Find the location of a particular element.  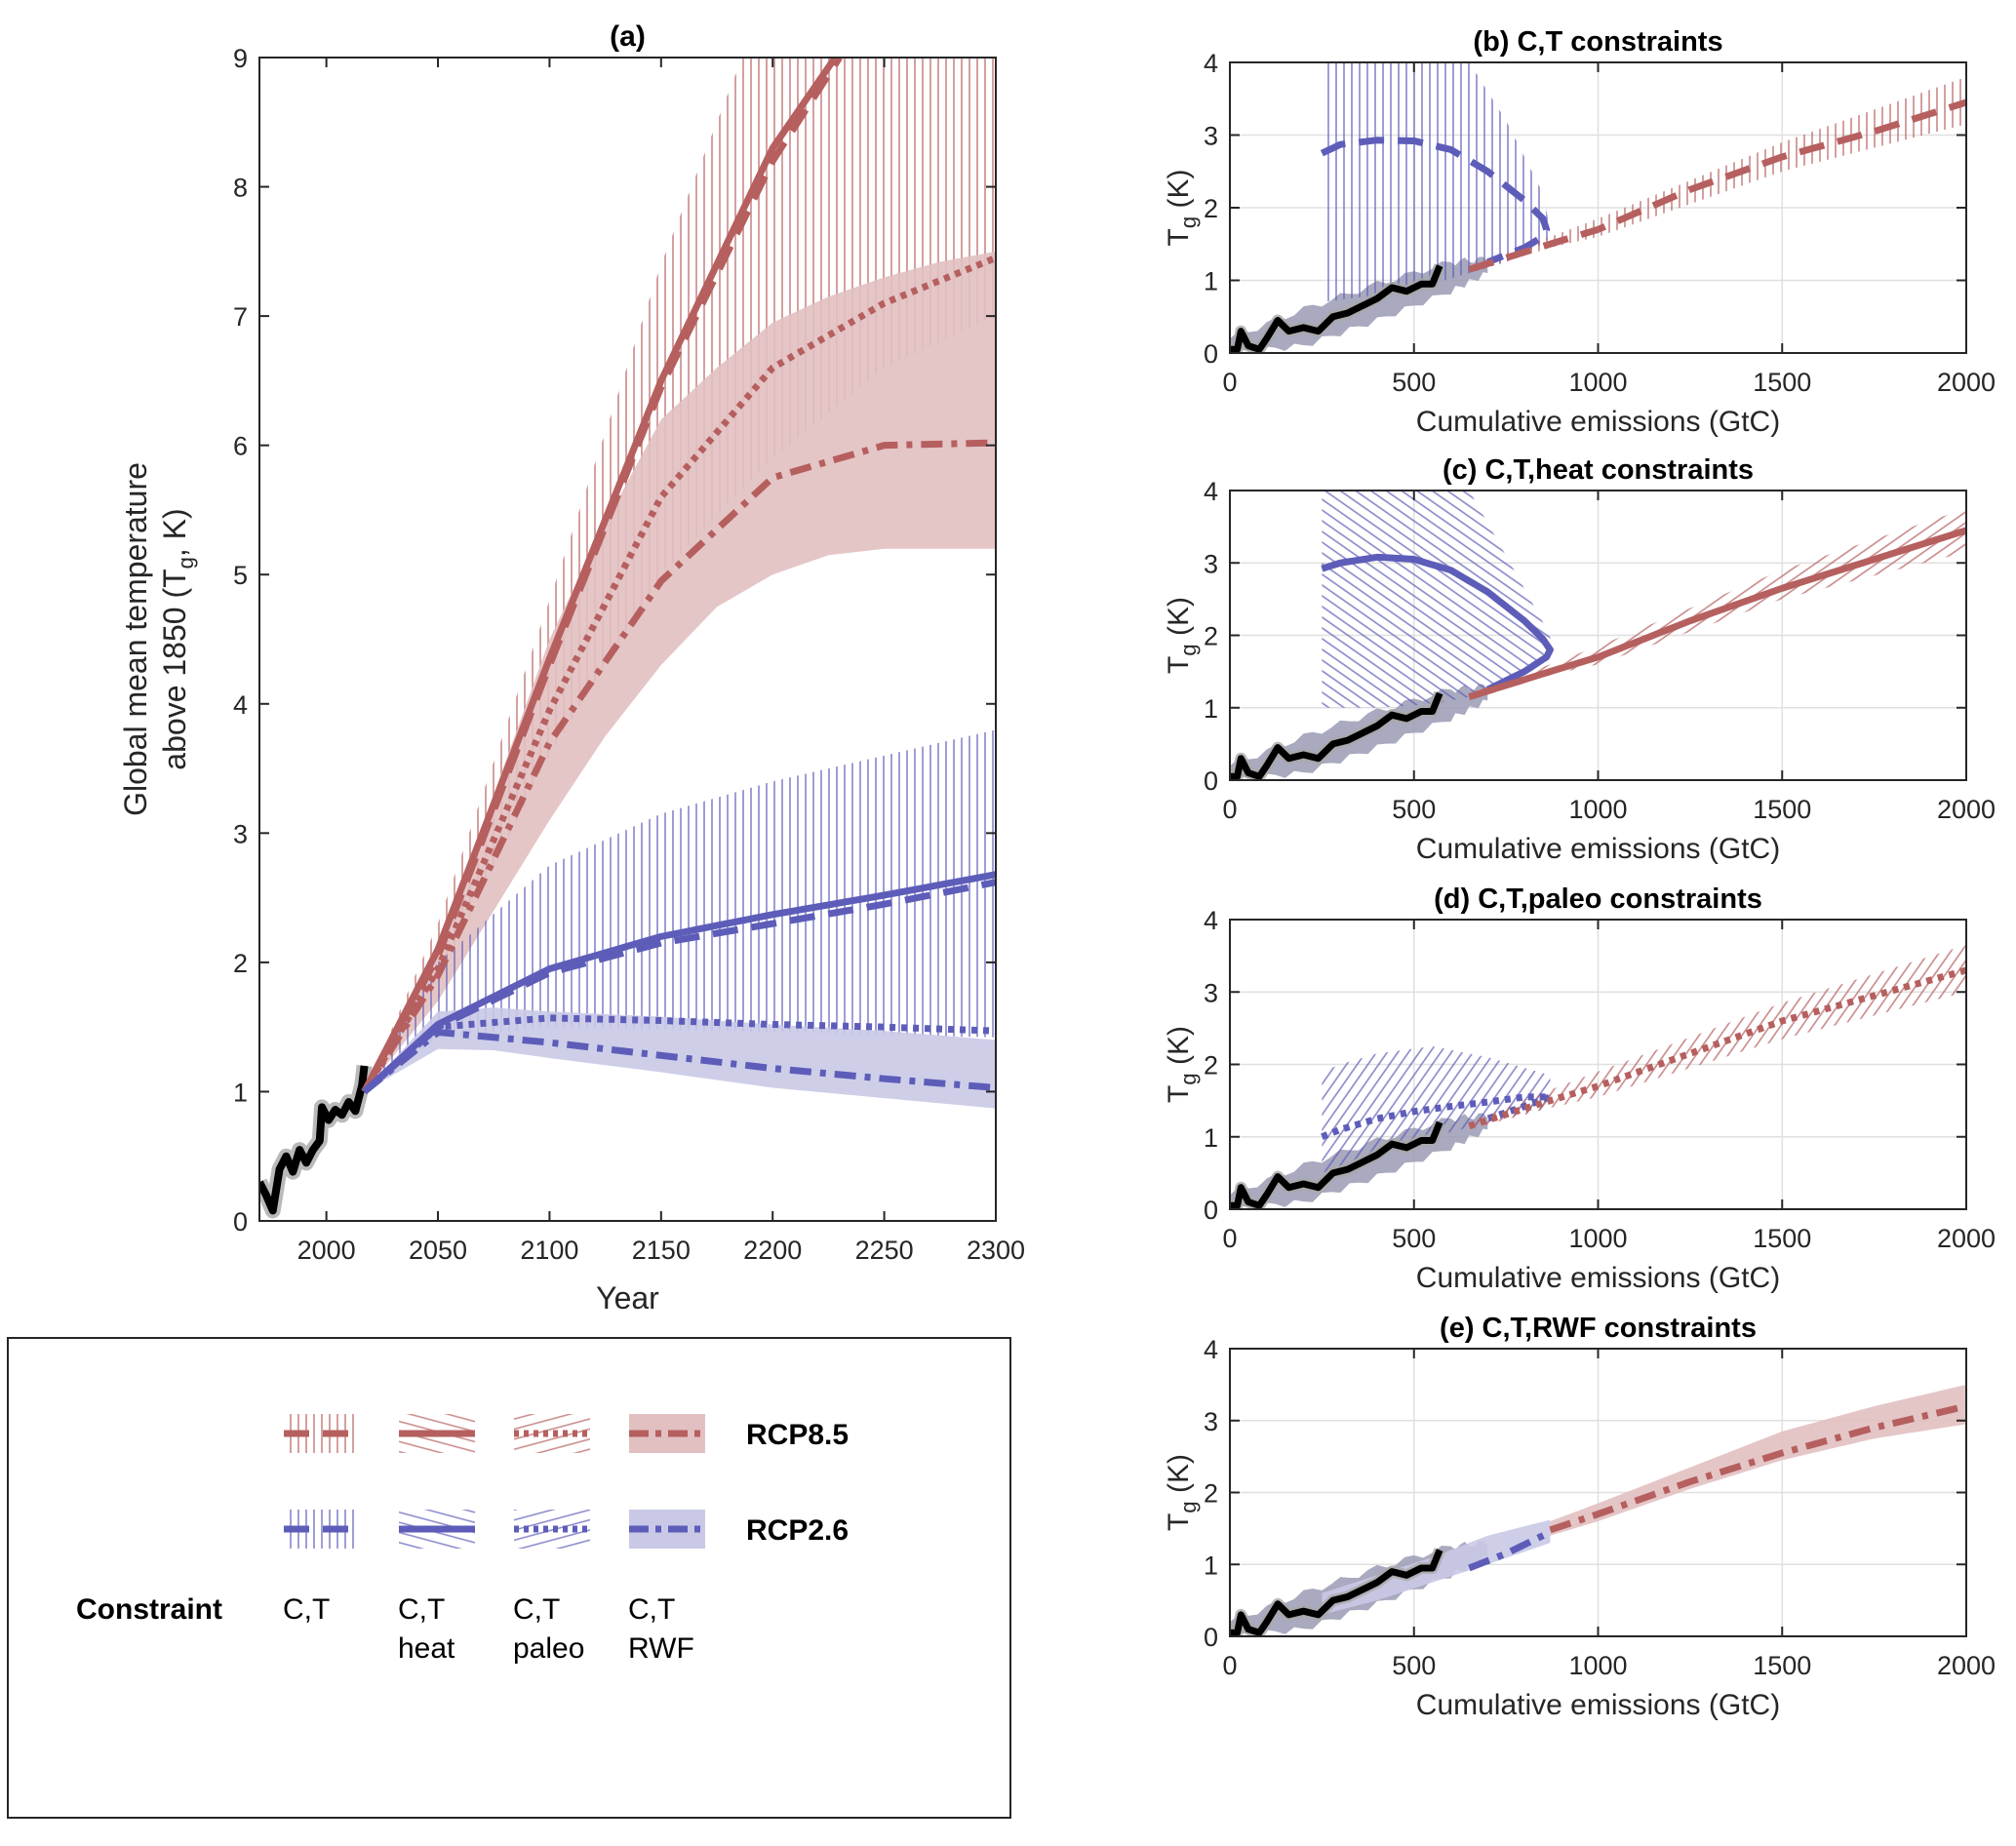

legend-scenario-label: RCP2.6 is located at coordinates (798, 1530).